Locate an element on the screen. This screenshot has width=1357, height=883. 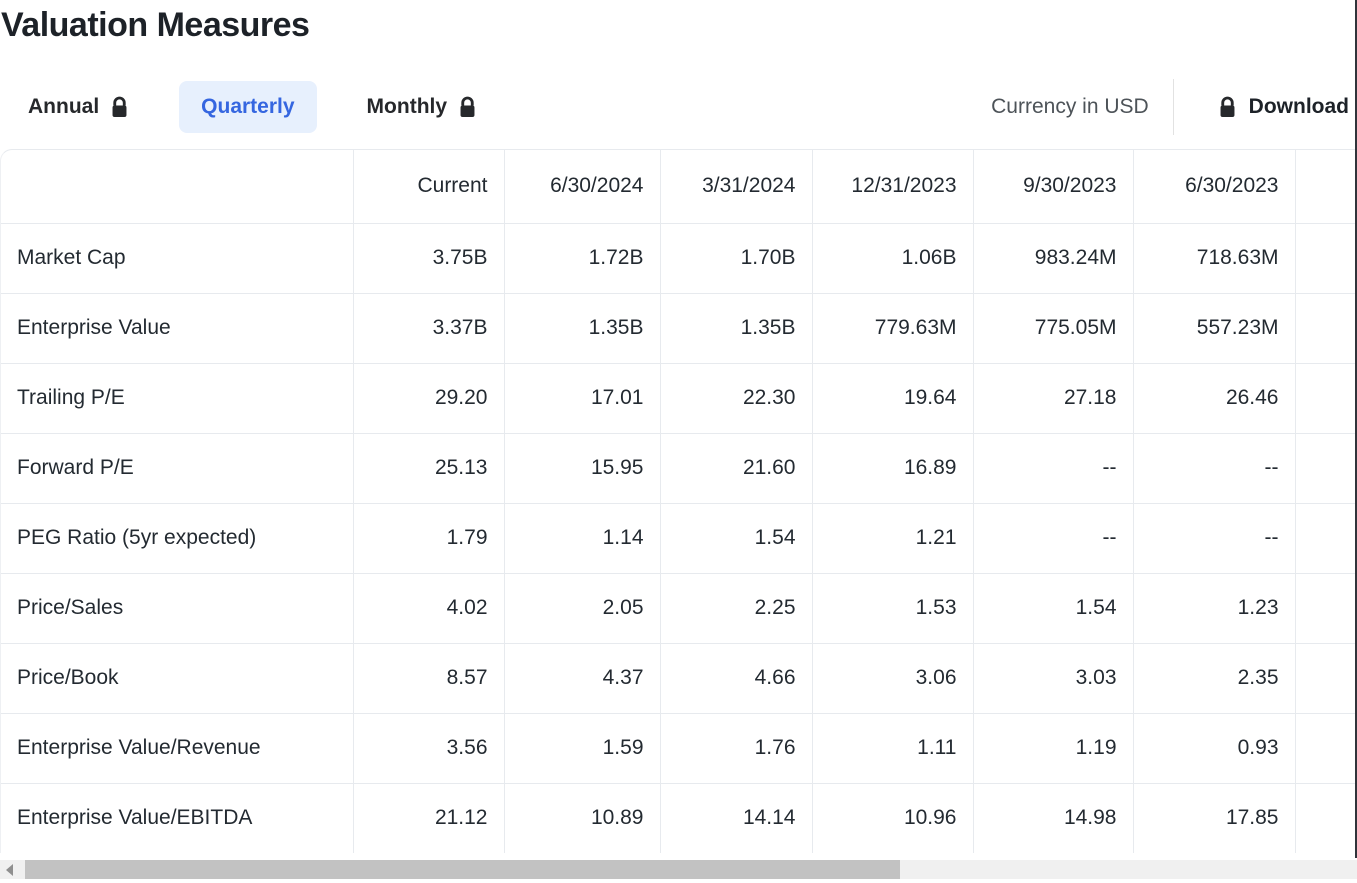
value-cell: 10.96 is located at coordinates (892, 817).